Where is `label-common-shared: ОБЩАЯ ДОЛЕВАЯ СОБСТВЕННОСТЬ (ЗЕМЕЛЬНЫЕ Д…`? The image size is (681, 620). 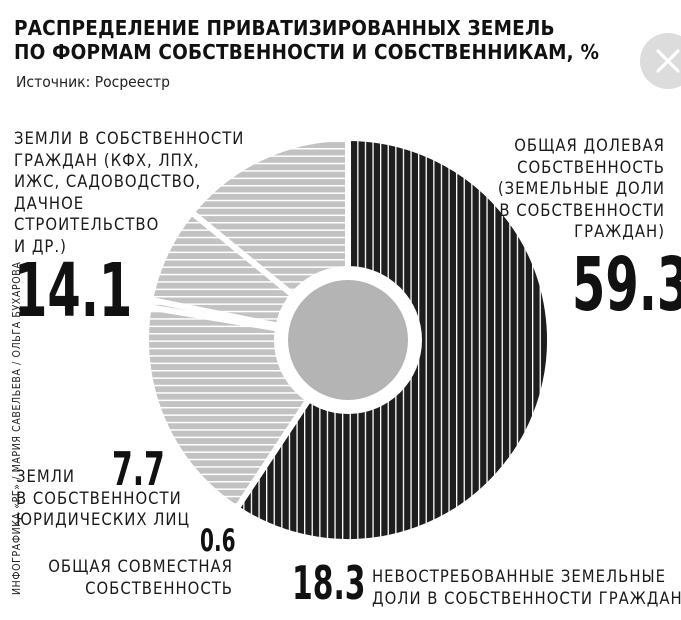 label-common-shared: ОБЩАЯ ДОЛЕВАЯ СОБСТВЕННОСТЬ (ЗЕМЕЛЬНЫЕ Д… is located at coordinates (581, 189).